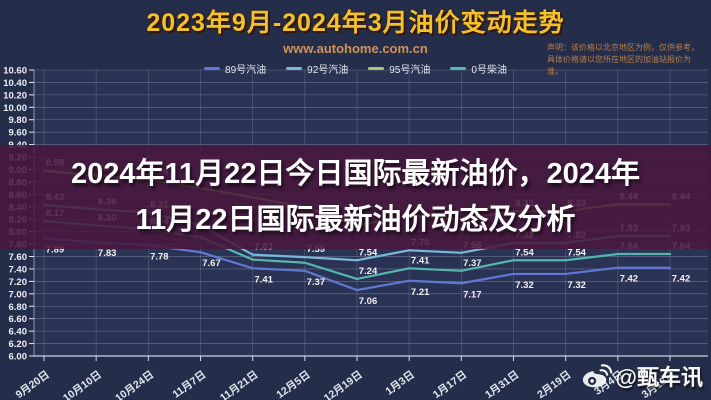 This screenshot has width=711, height=400. I want to click on data-label-89号汽油: 7.89, so click(55, 249).